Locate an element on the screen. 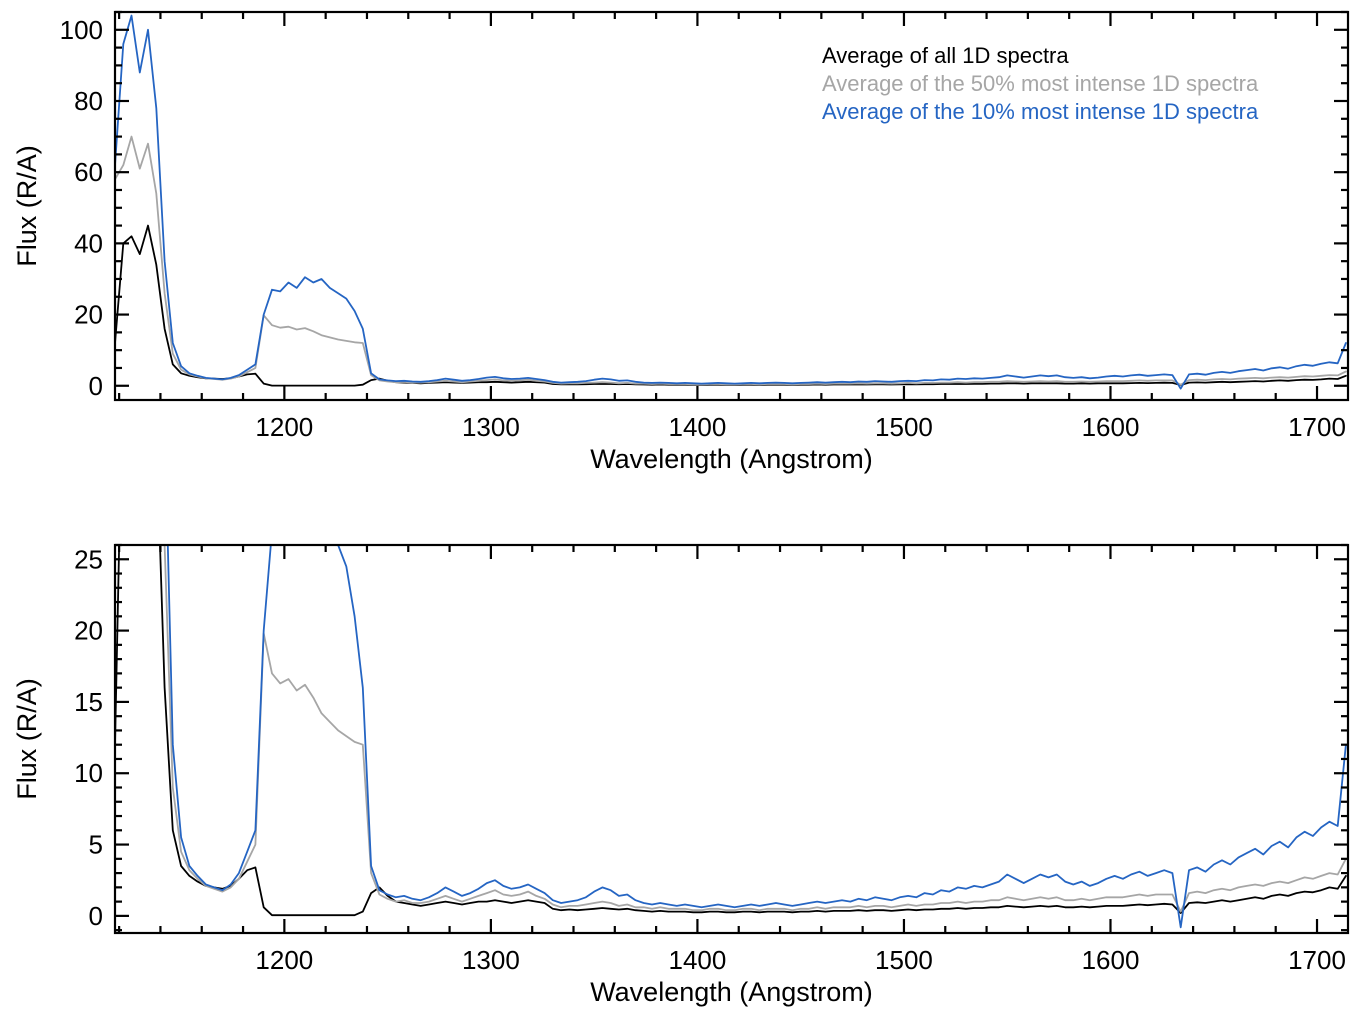 Image resolution: width=1365 pixels, height=1018 pixels. y-tick-label: 40 is located at coordinates (88, 243).